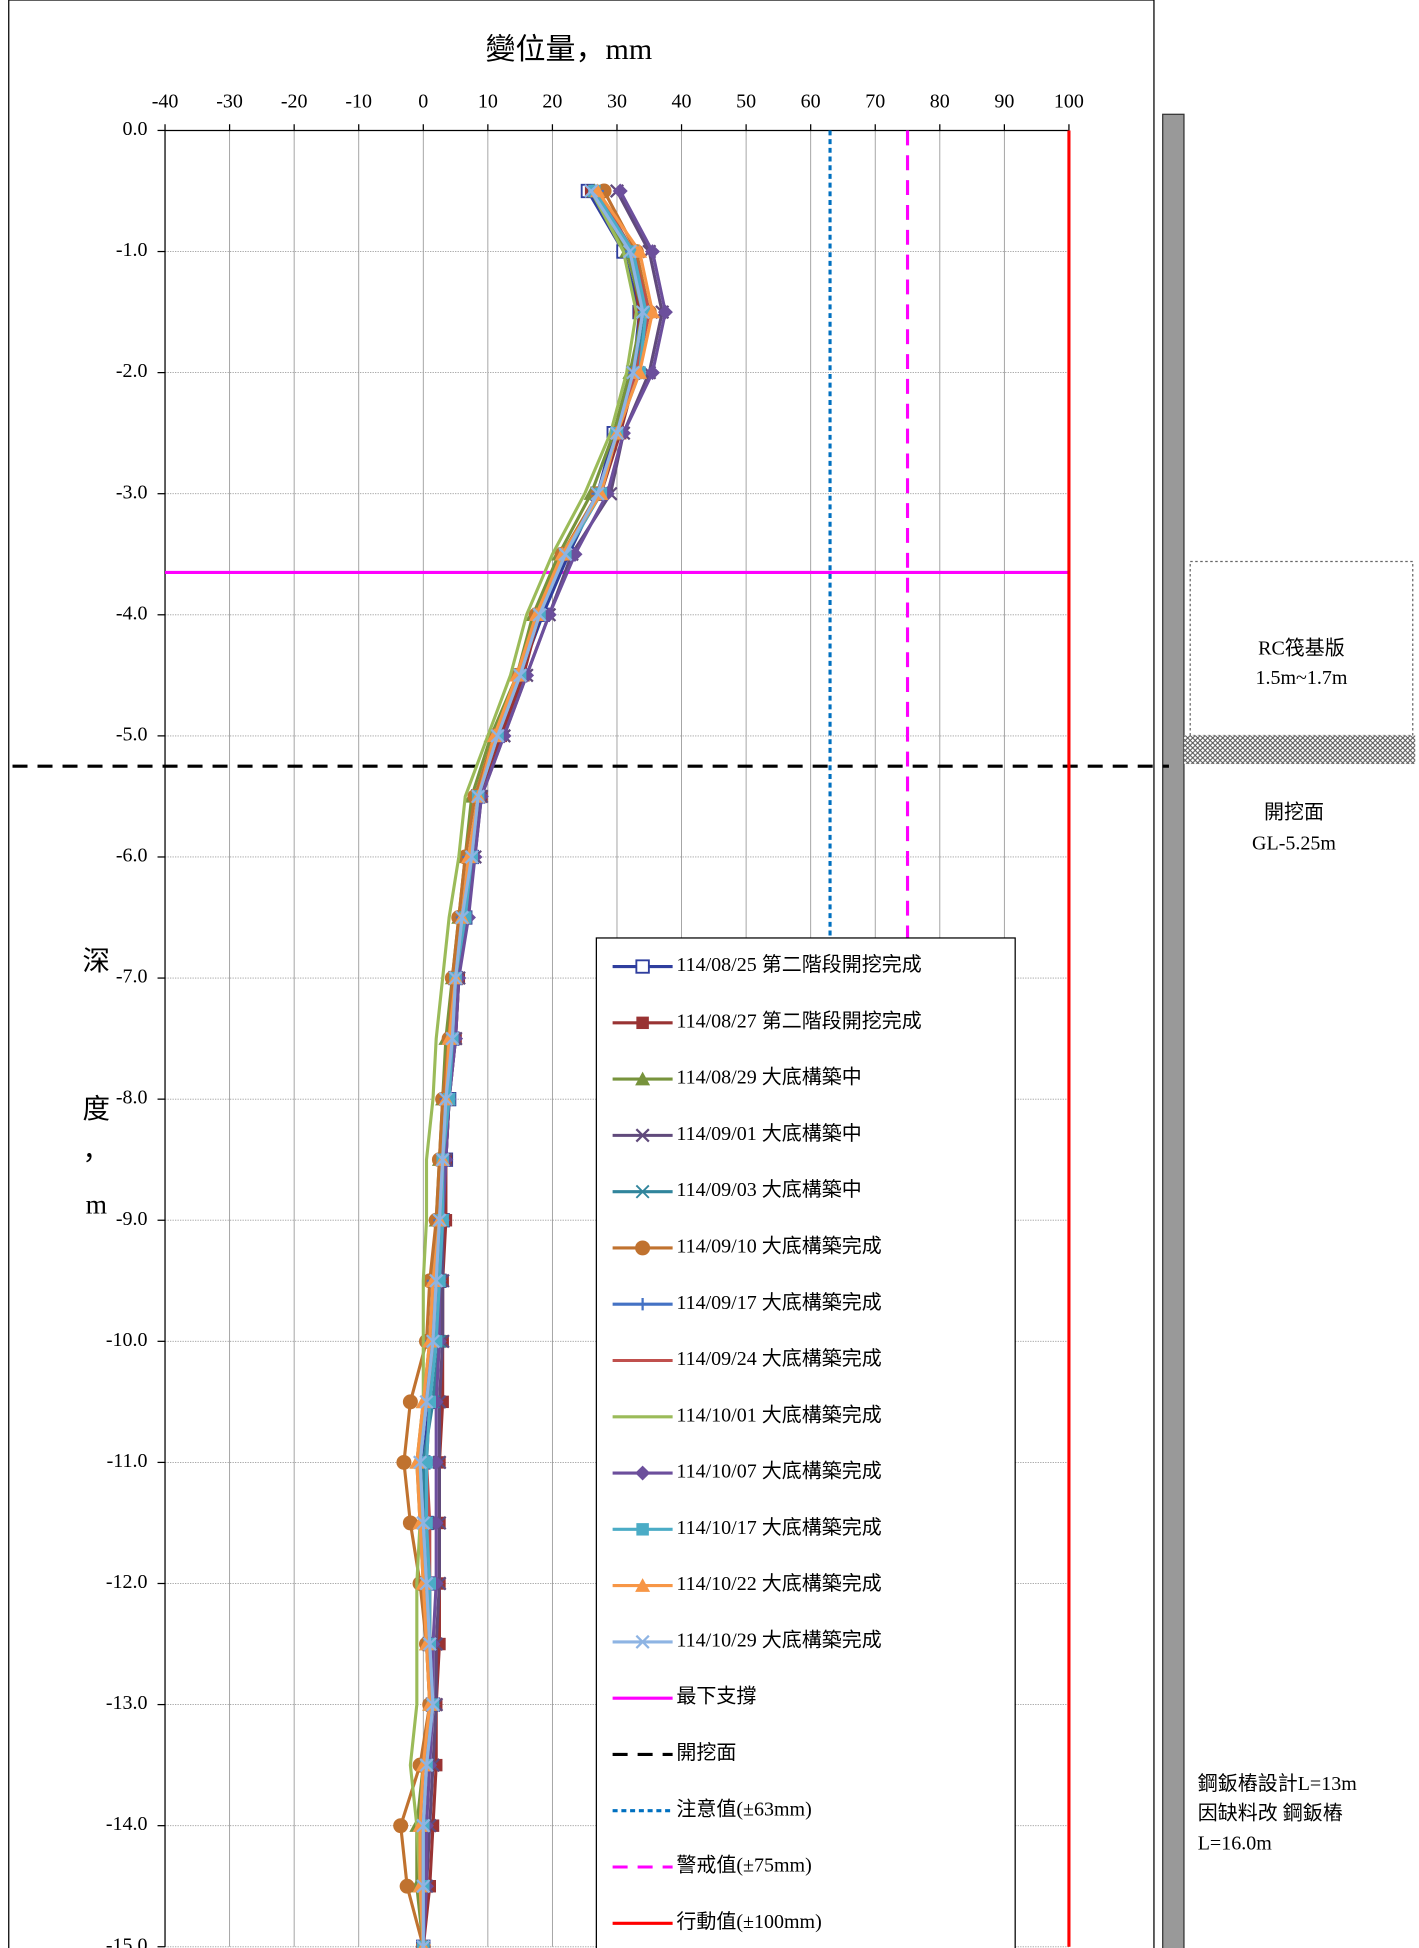  What do you see at coordinates (127, 1703) in the screenshot?
I see `y-tick-label: -13.0` at bounding box center [127, 1703].